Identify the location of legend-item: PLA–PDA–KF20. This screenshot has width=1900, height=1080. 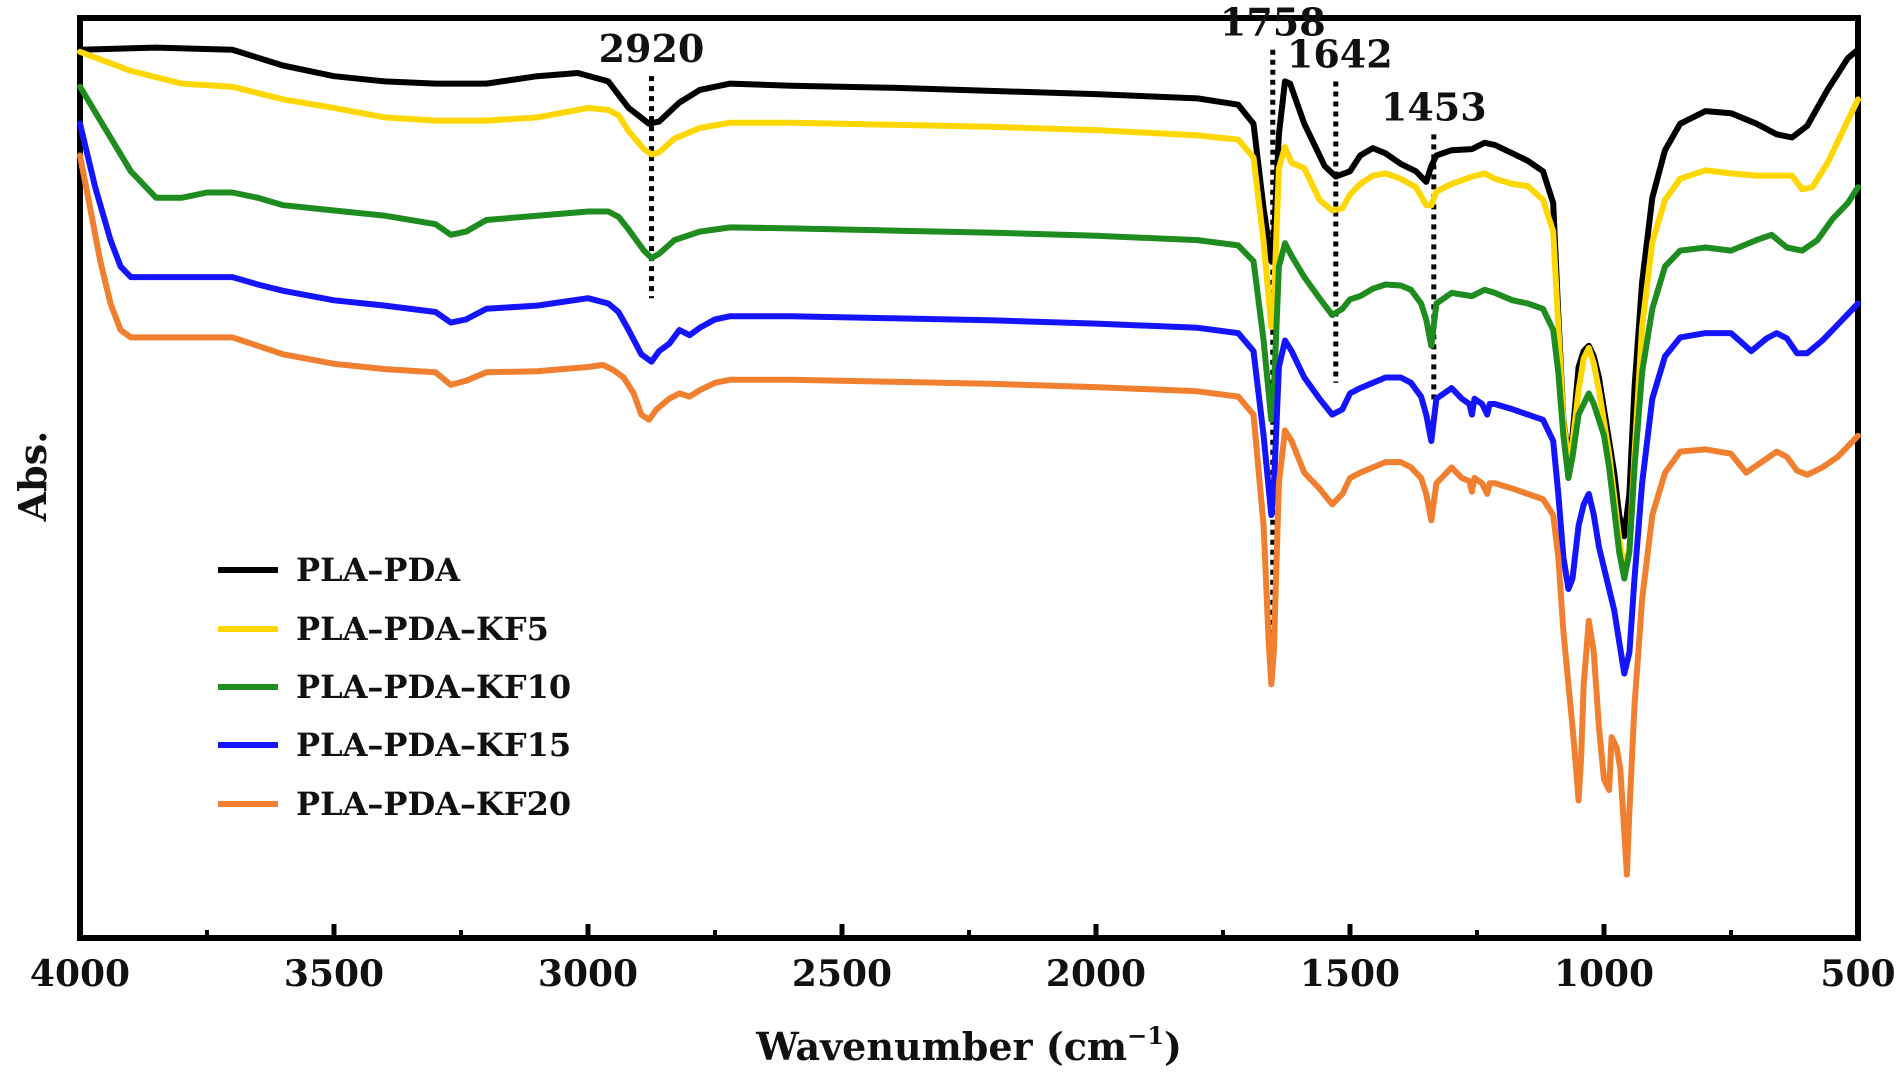
(394, 804).